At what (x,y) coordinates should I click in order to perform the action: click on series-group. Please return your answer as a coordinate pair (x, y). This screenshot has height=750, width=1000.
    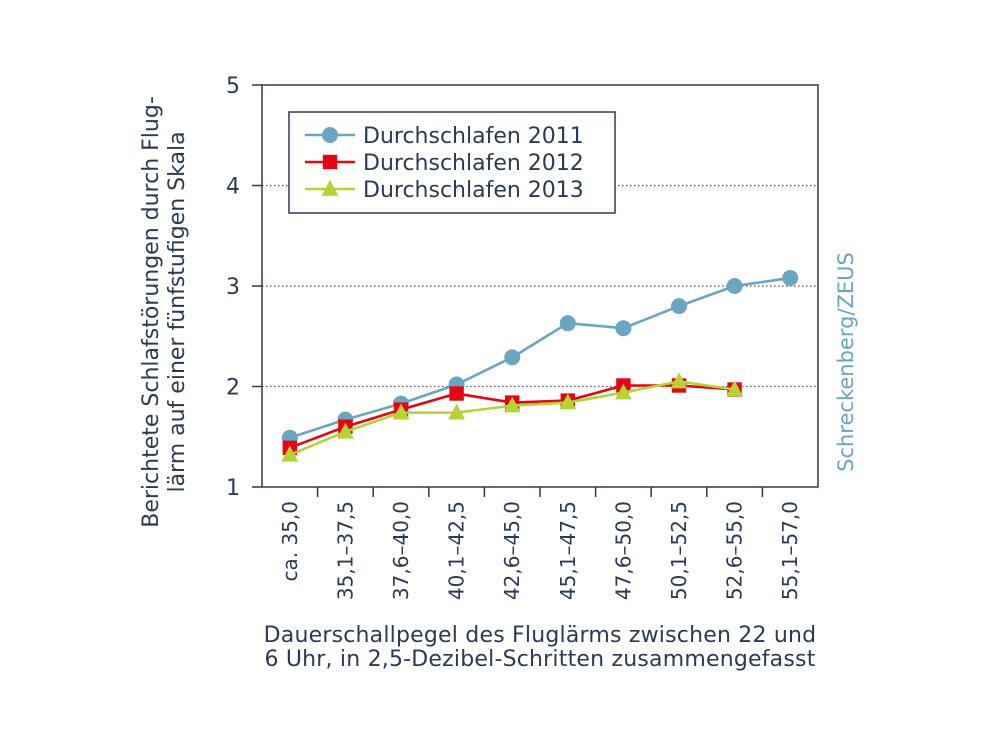
    Looking at the image, I should click on (540, 365).